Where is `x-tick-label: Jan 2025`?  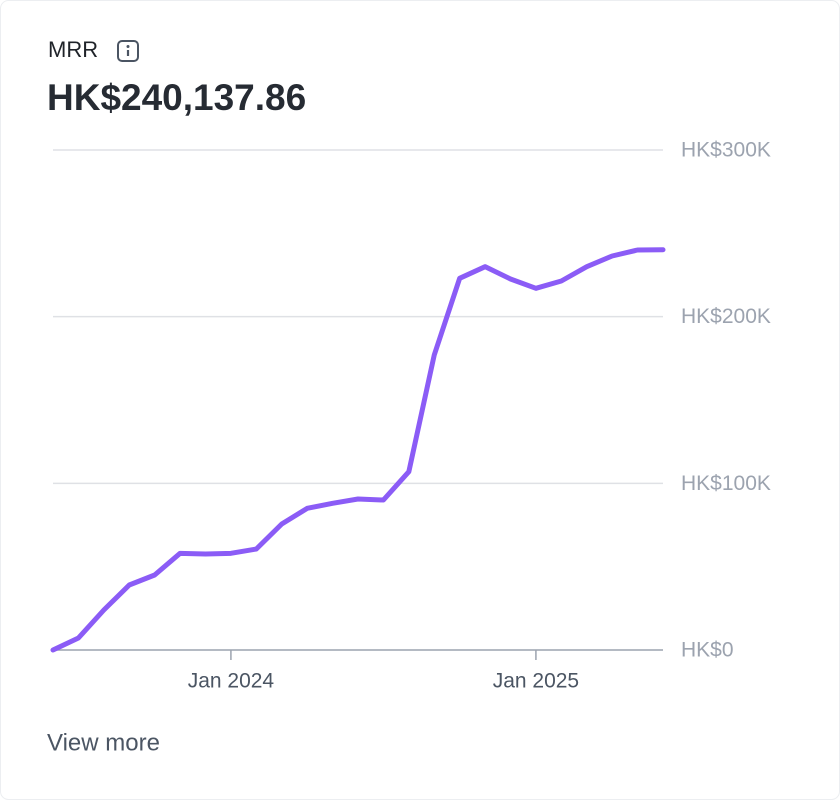 x-tick-label: Jan 2025 is located at coordinates (536, 681).